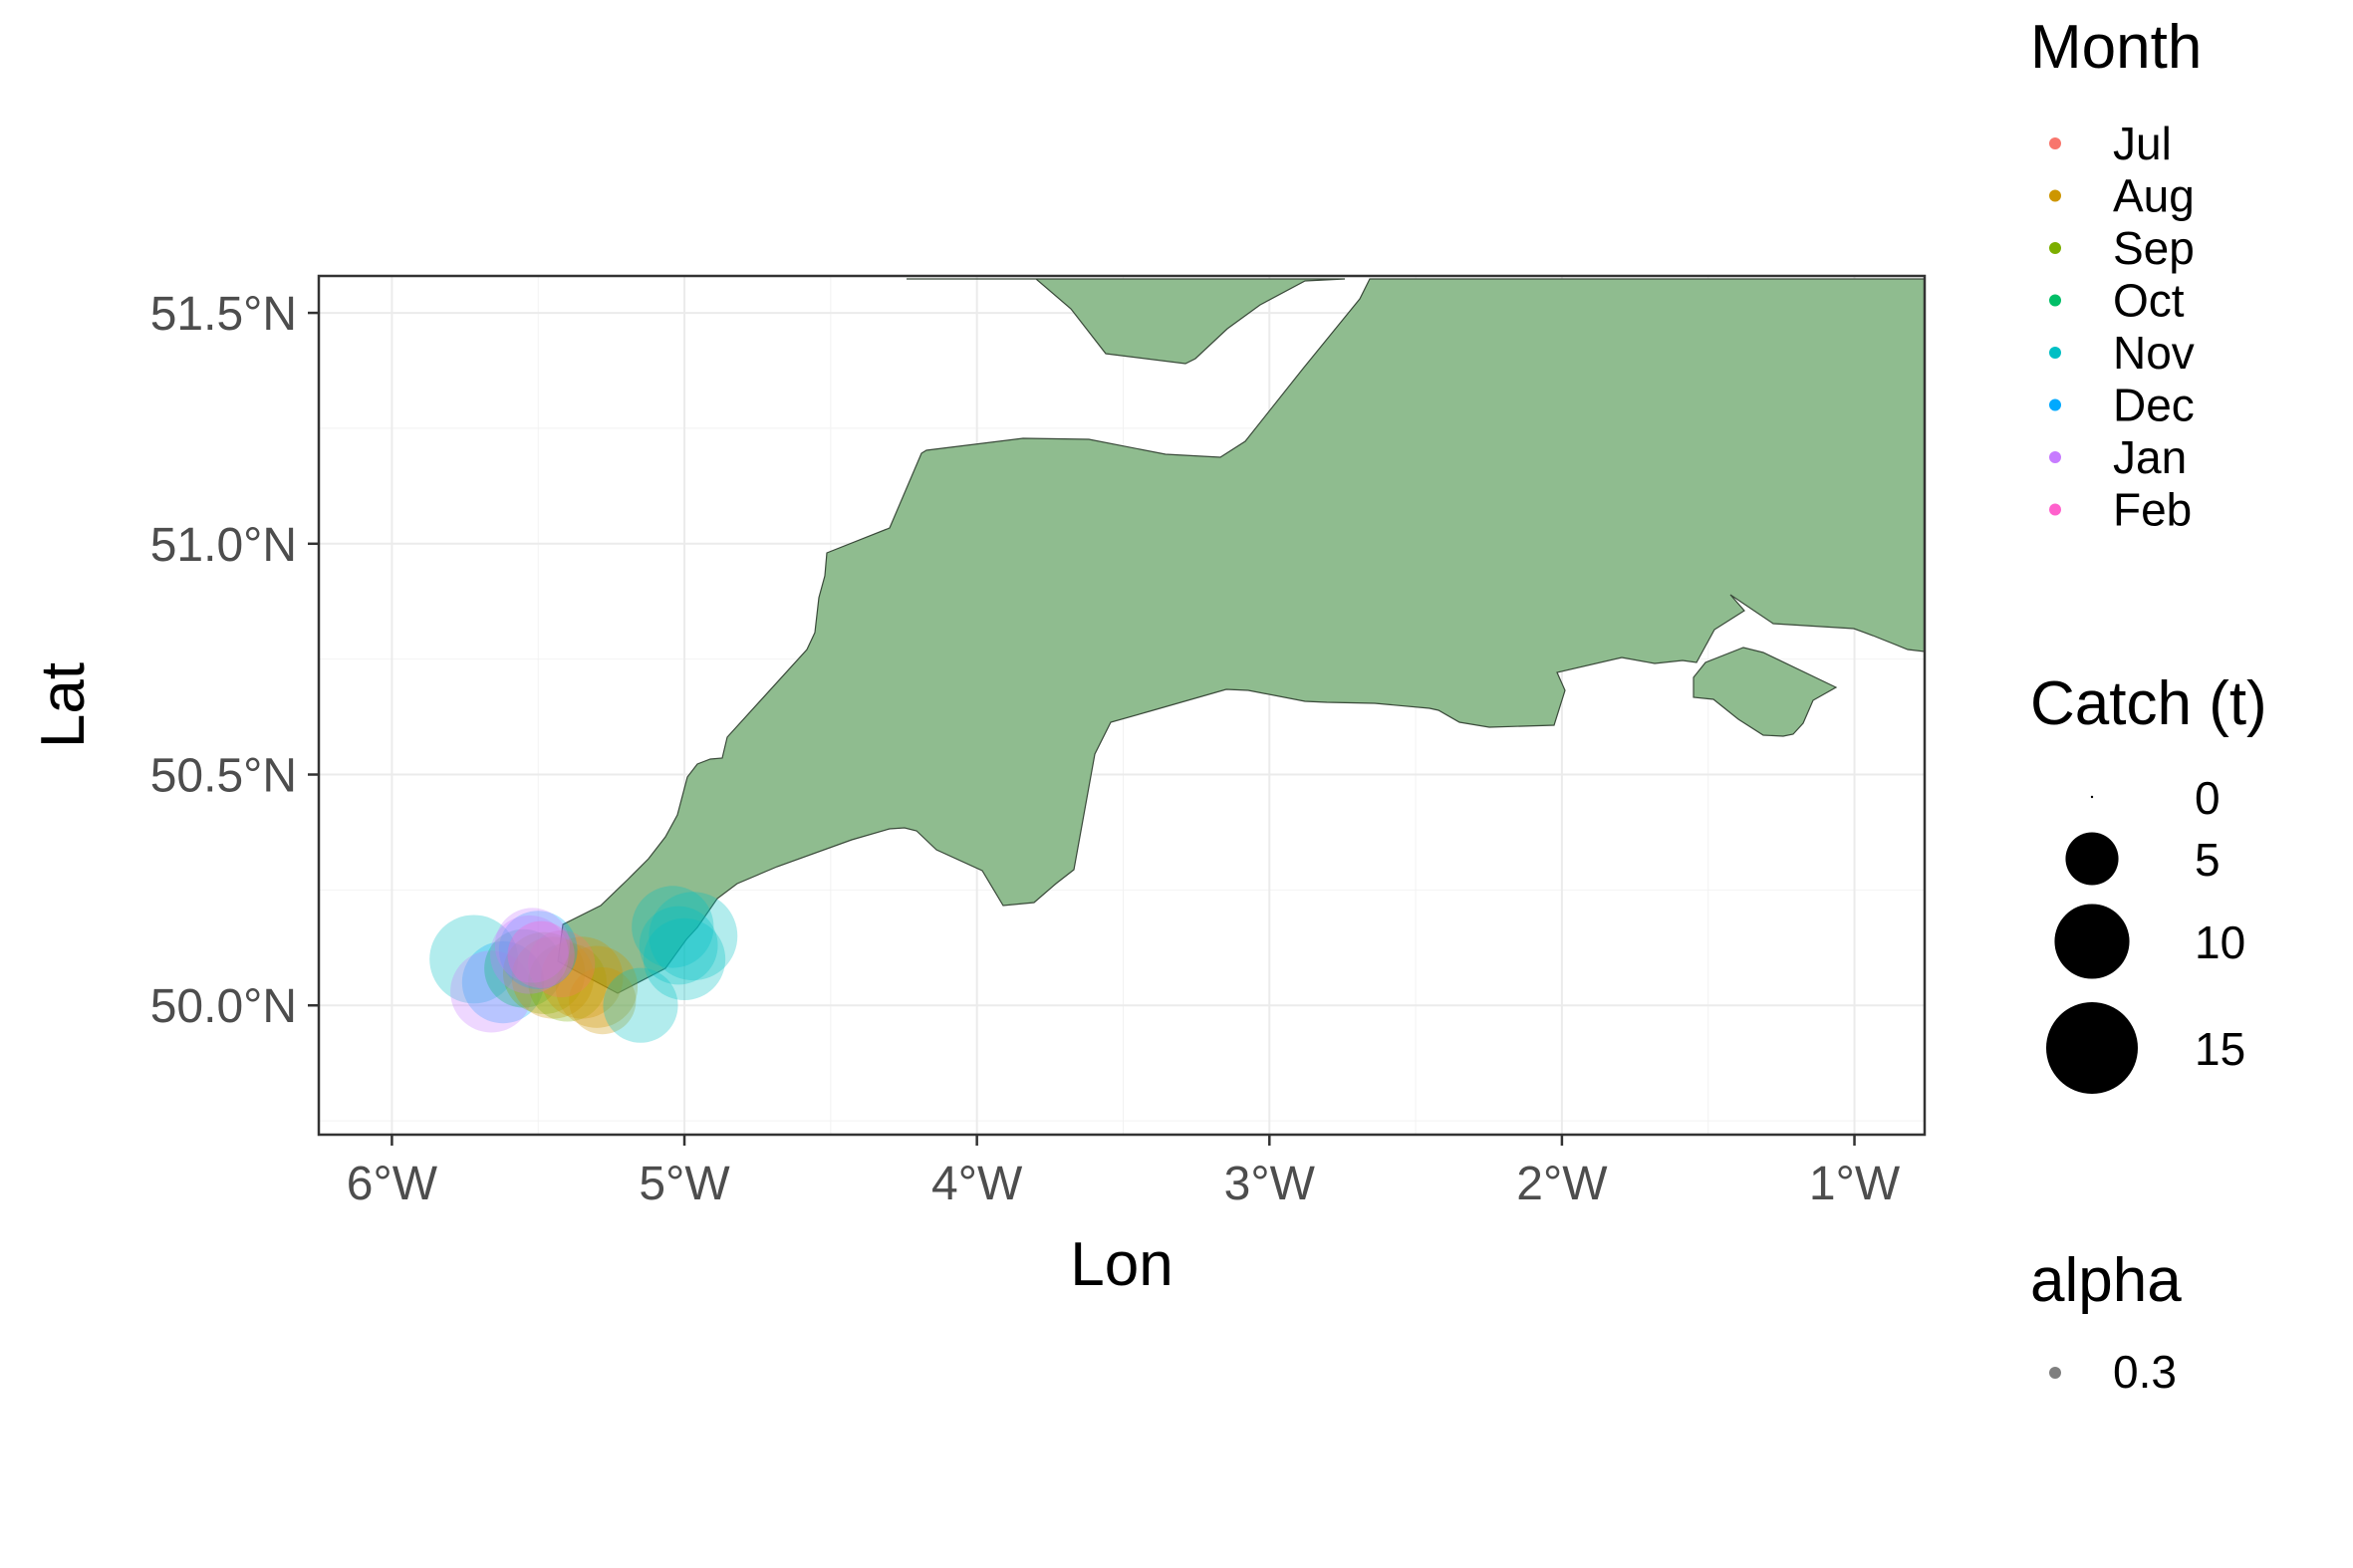 Image resolution: width=2353 pixels, height=1568 pixels. What do you see at coordinates (224, 314) in the screenshot?
I see `y-tick-label: 51.5°N` at bounding box center [224, 314].